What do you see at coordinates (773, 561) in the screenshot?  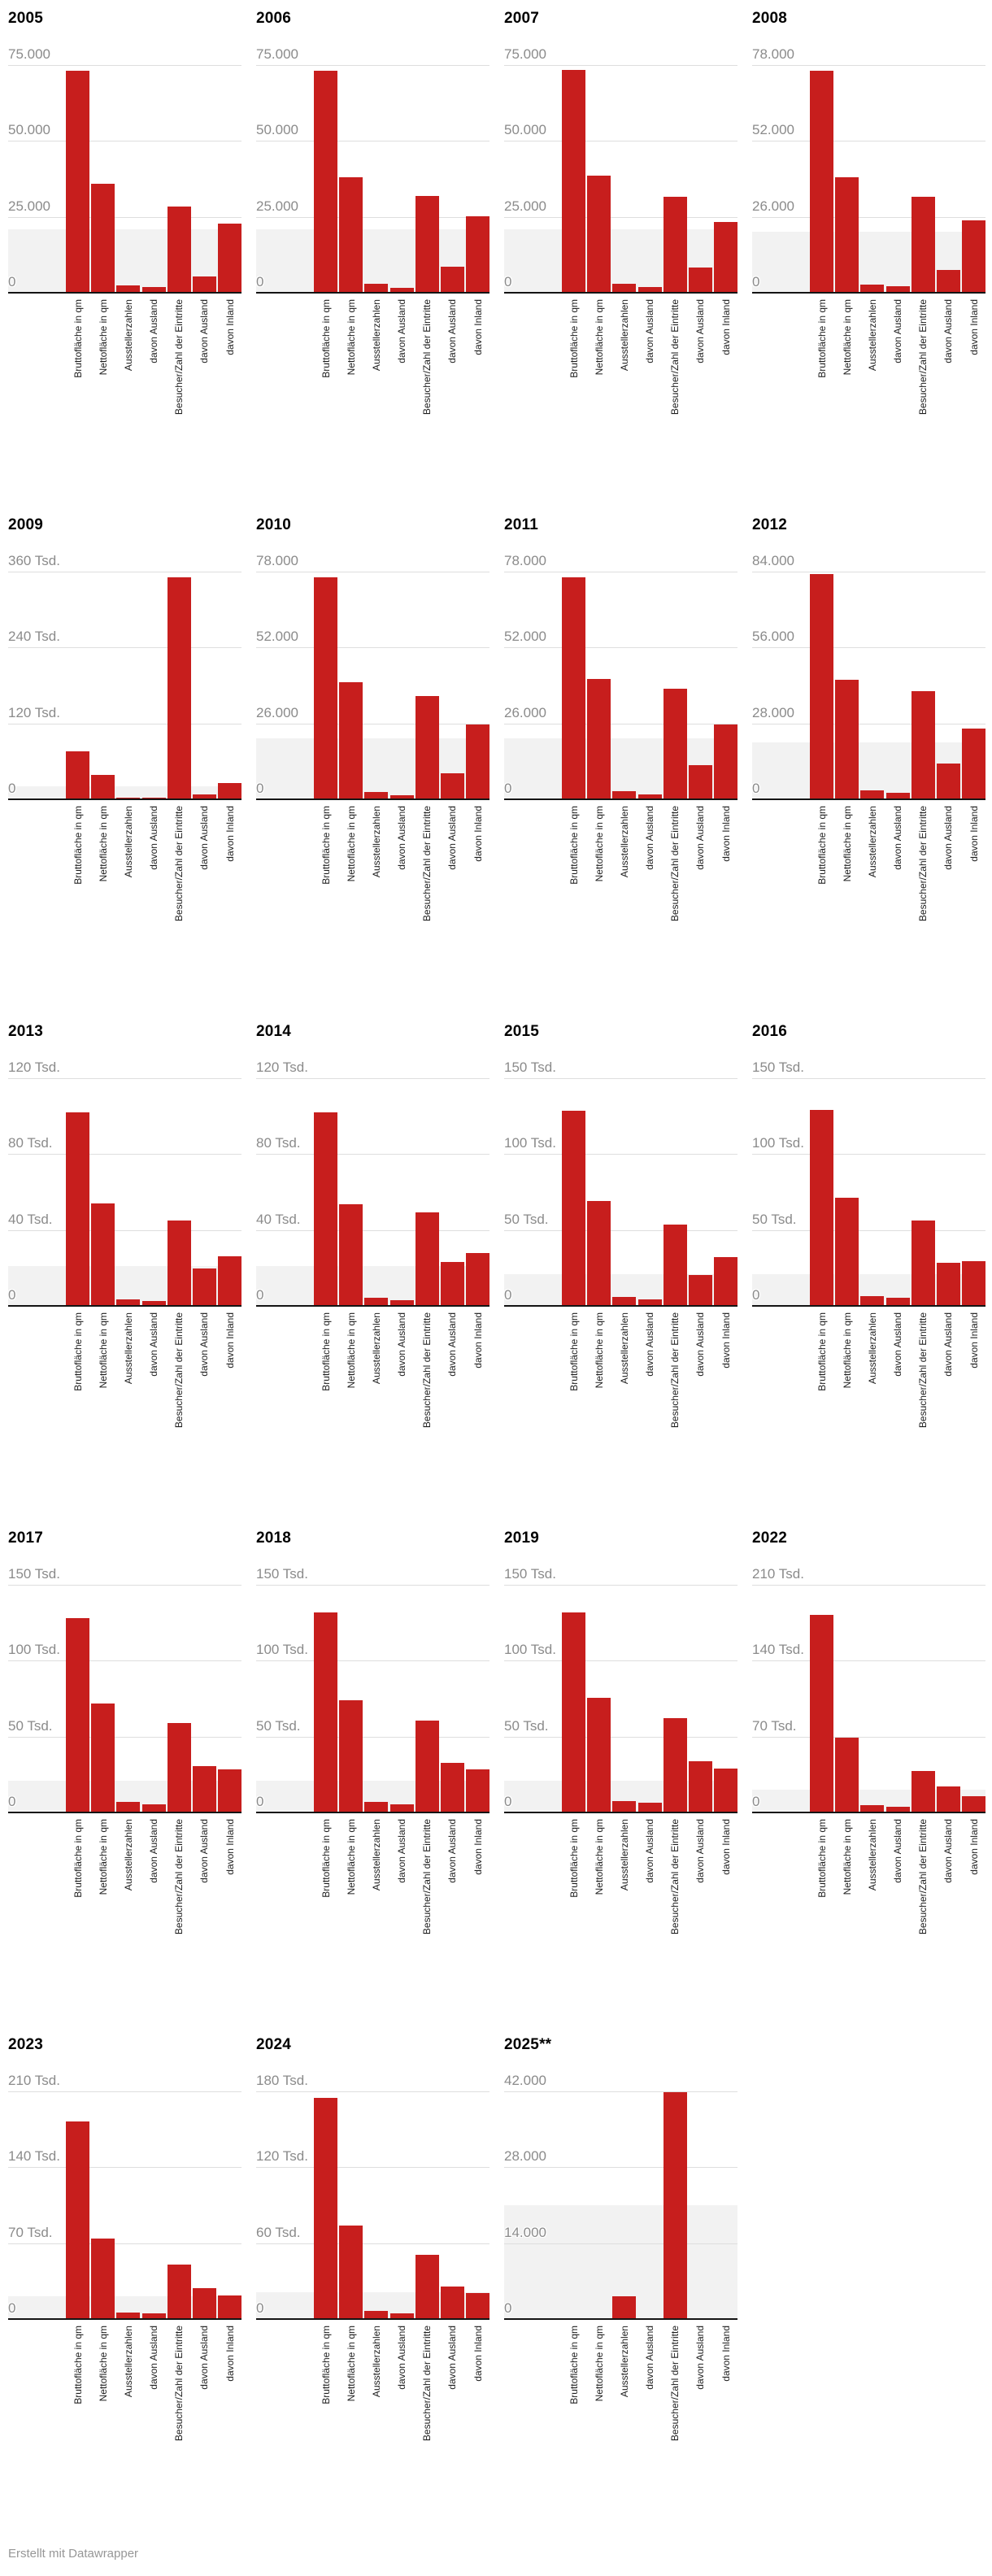 I see `y-axis-tick-label: 84.000` at bounding box center [773, 561].